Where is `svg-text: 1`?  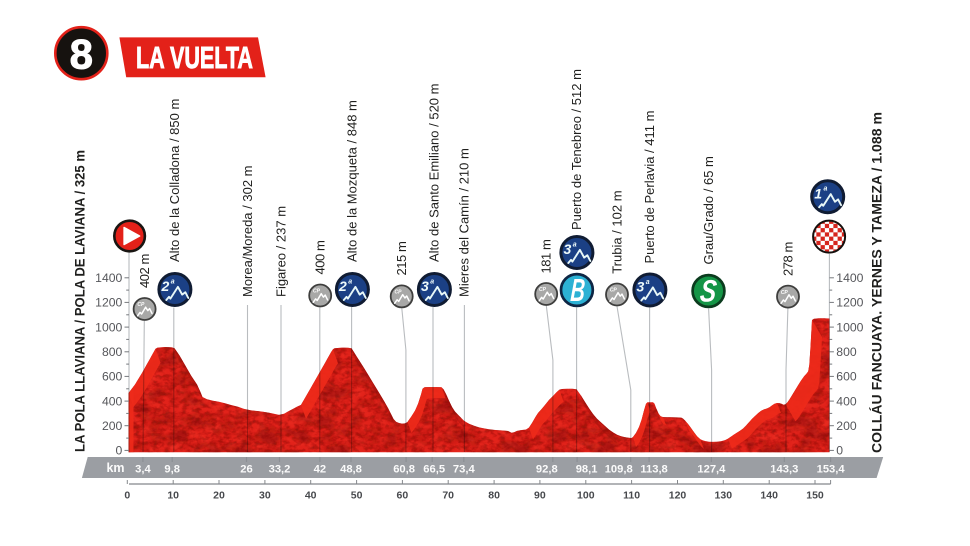 svg-text: 1 is located at coordinates (818, 193).